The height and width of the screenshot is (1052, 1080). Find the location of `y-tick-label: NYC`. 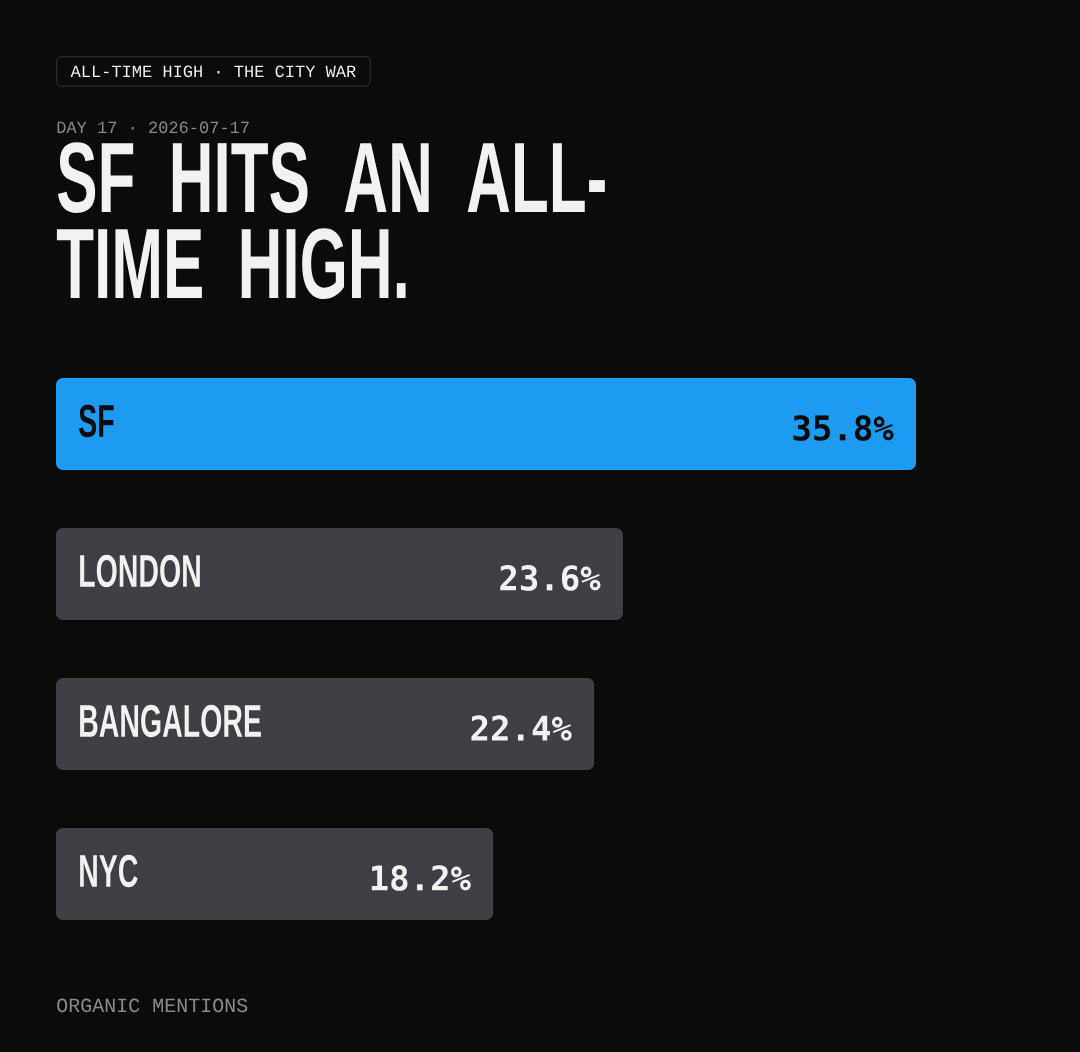

y-tick-label: NYC is located at coordinates (109, 871).